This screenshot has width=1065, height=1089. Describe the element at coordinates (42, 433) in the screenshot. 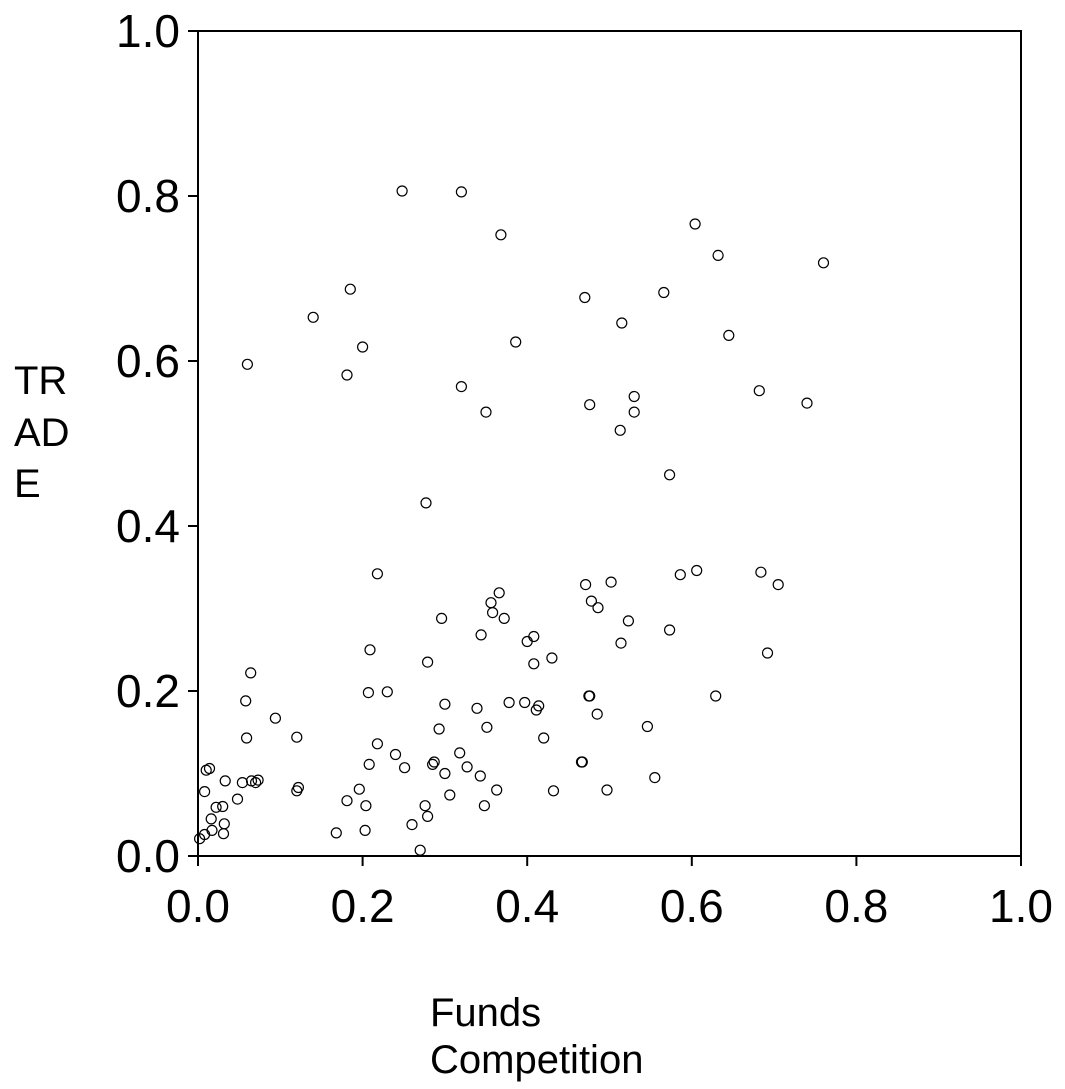

I see `y-axis-title-line-2: AD` at that location.